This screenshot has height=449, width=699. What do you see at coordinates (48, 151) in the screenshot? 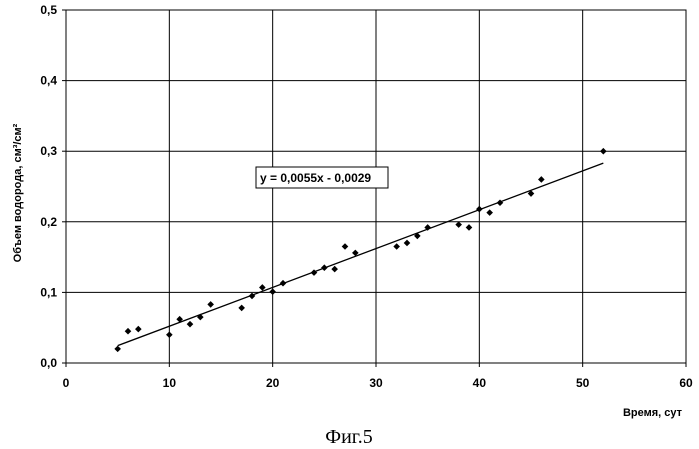
I see `y-tick-label: 0,3` at bounding box center [48, 151].